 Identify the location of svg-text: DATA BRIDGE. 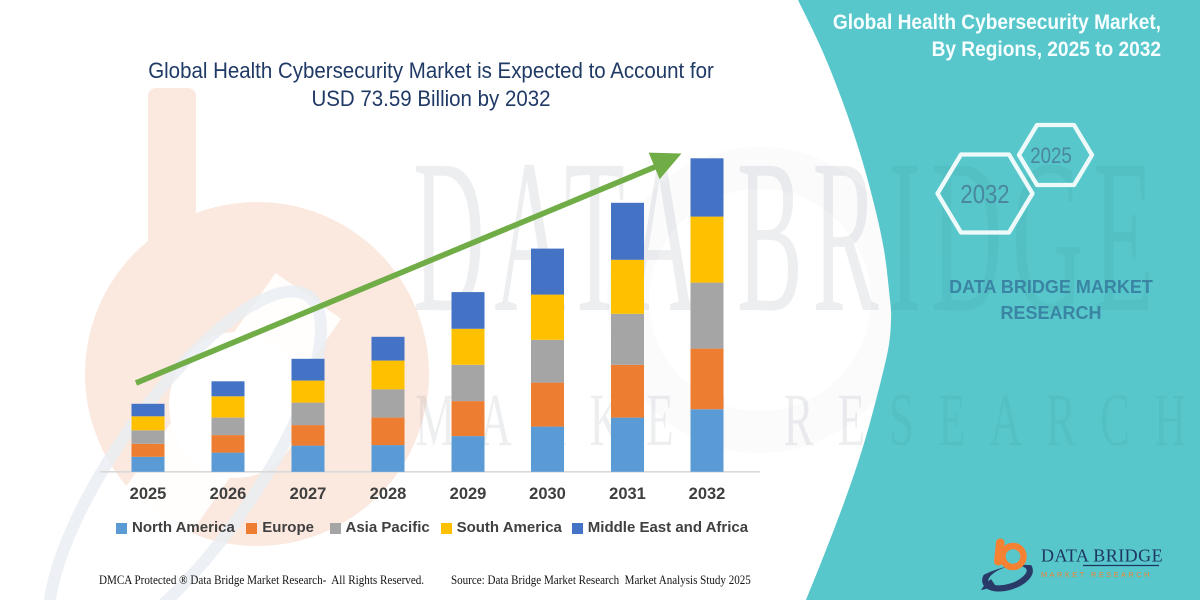
(1102, 556).